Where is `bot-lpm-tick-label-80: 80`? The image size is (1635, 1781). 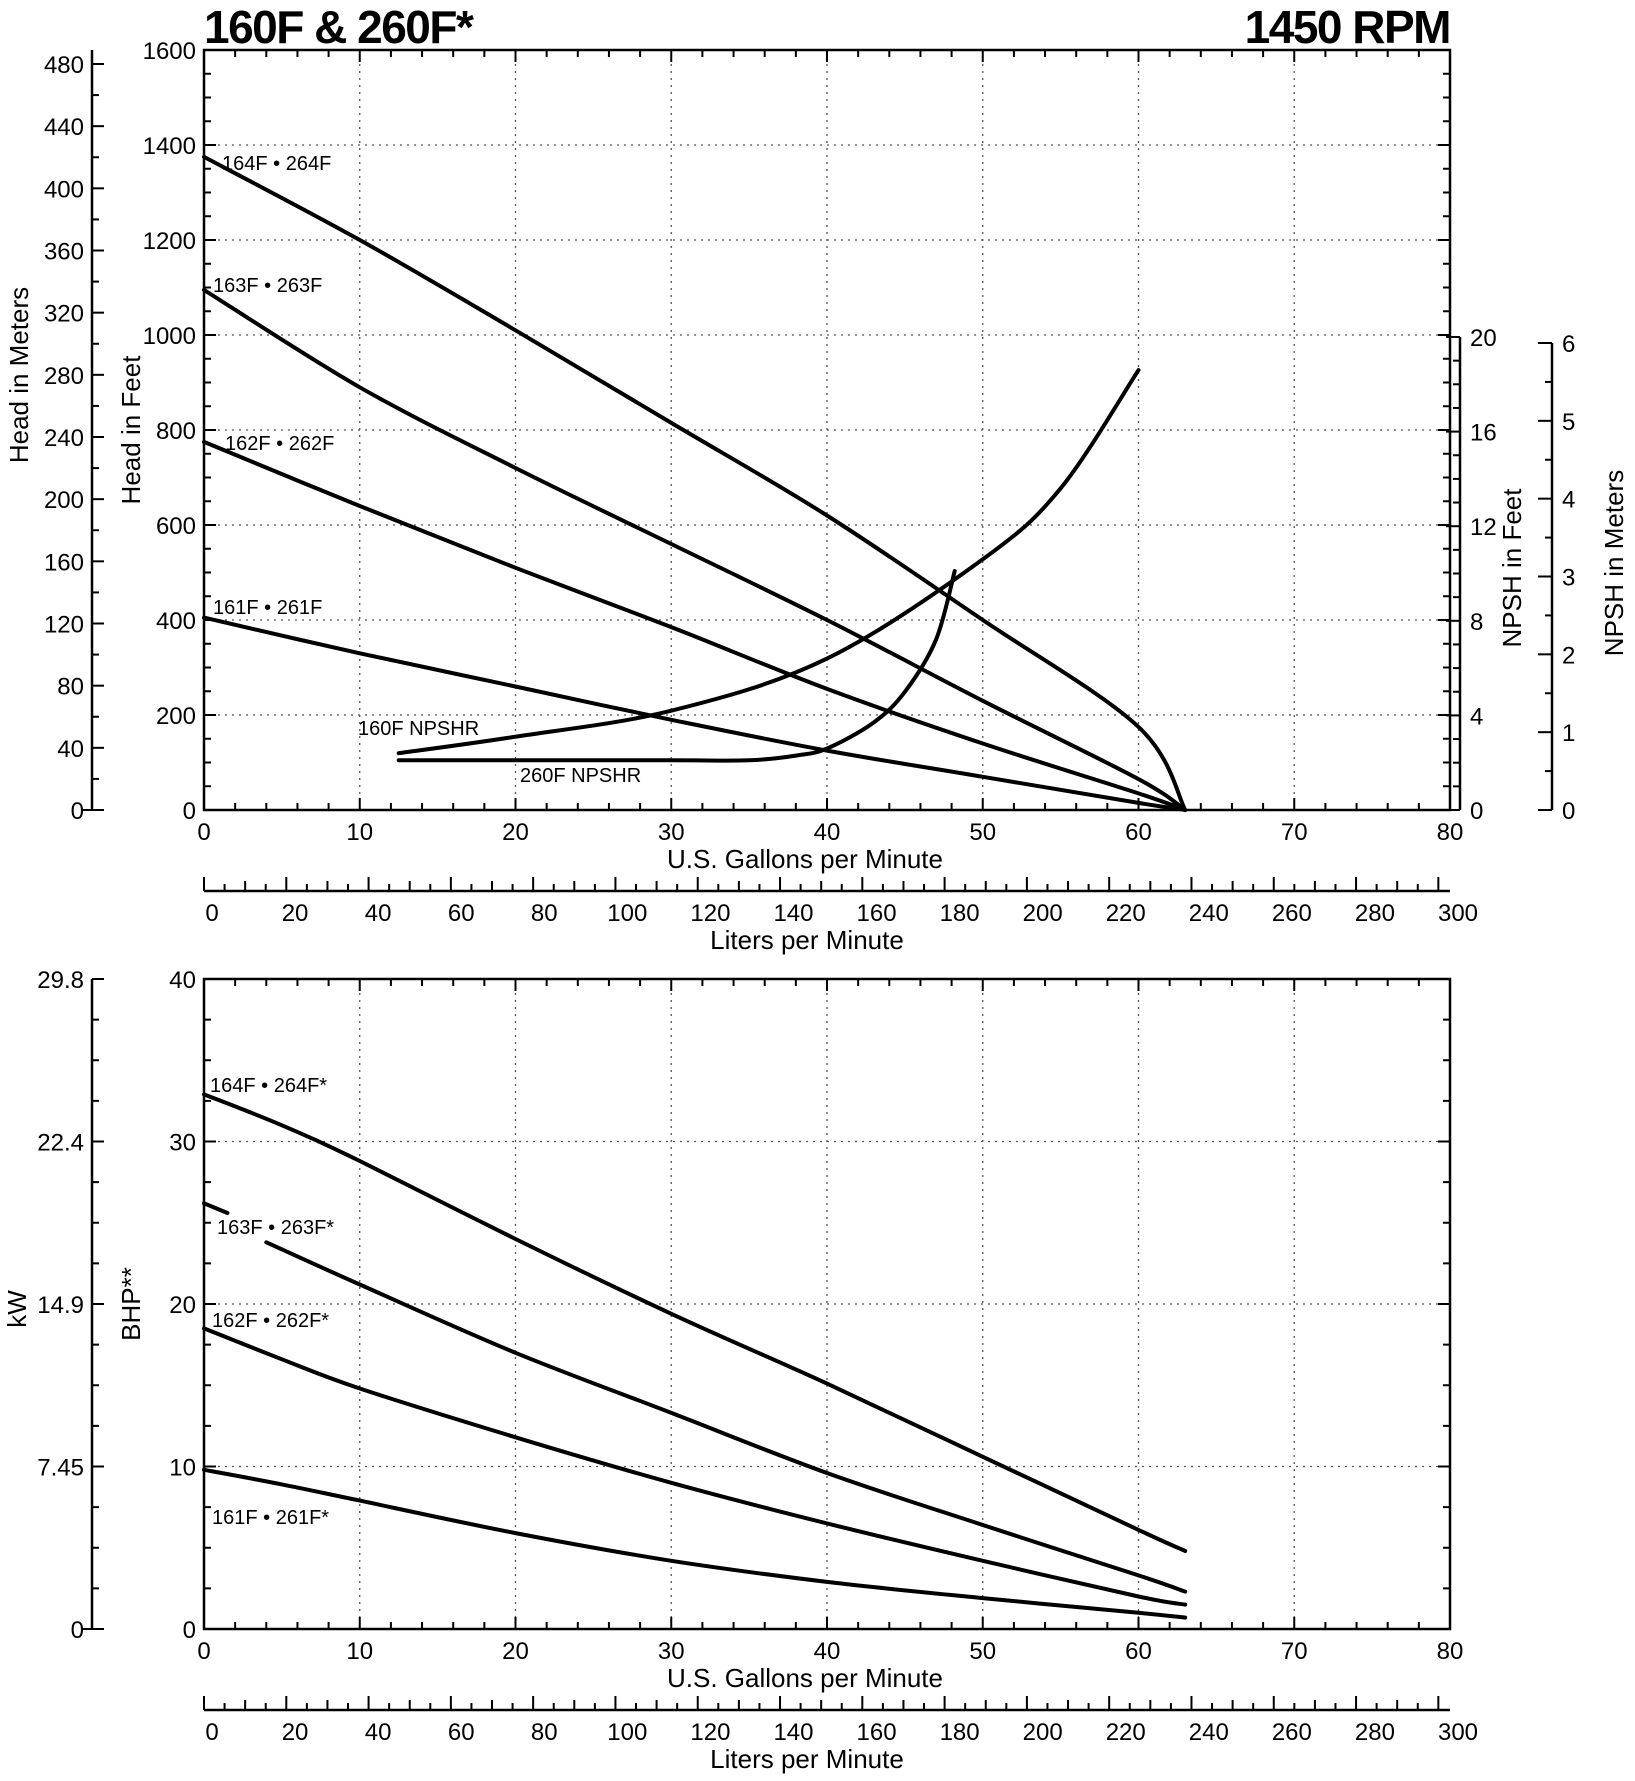
bot-lpm-tick-label-80: 80 is located at coordinates (544, 1732).